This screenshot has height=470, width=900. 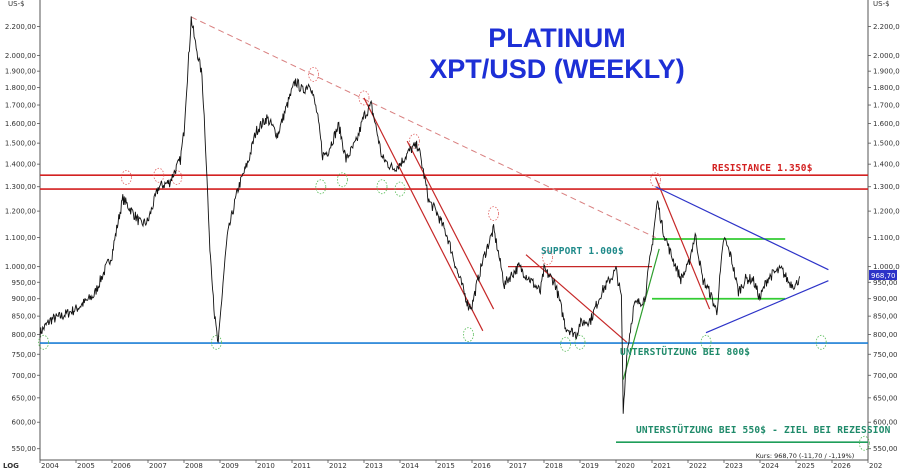 What do you see at coordinates (662, 466) in the screenshot?
I see `x-tick-label: 2021` at bounding box center [662, 466].